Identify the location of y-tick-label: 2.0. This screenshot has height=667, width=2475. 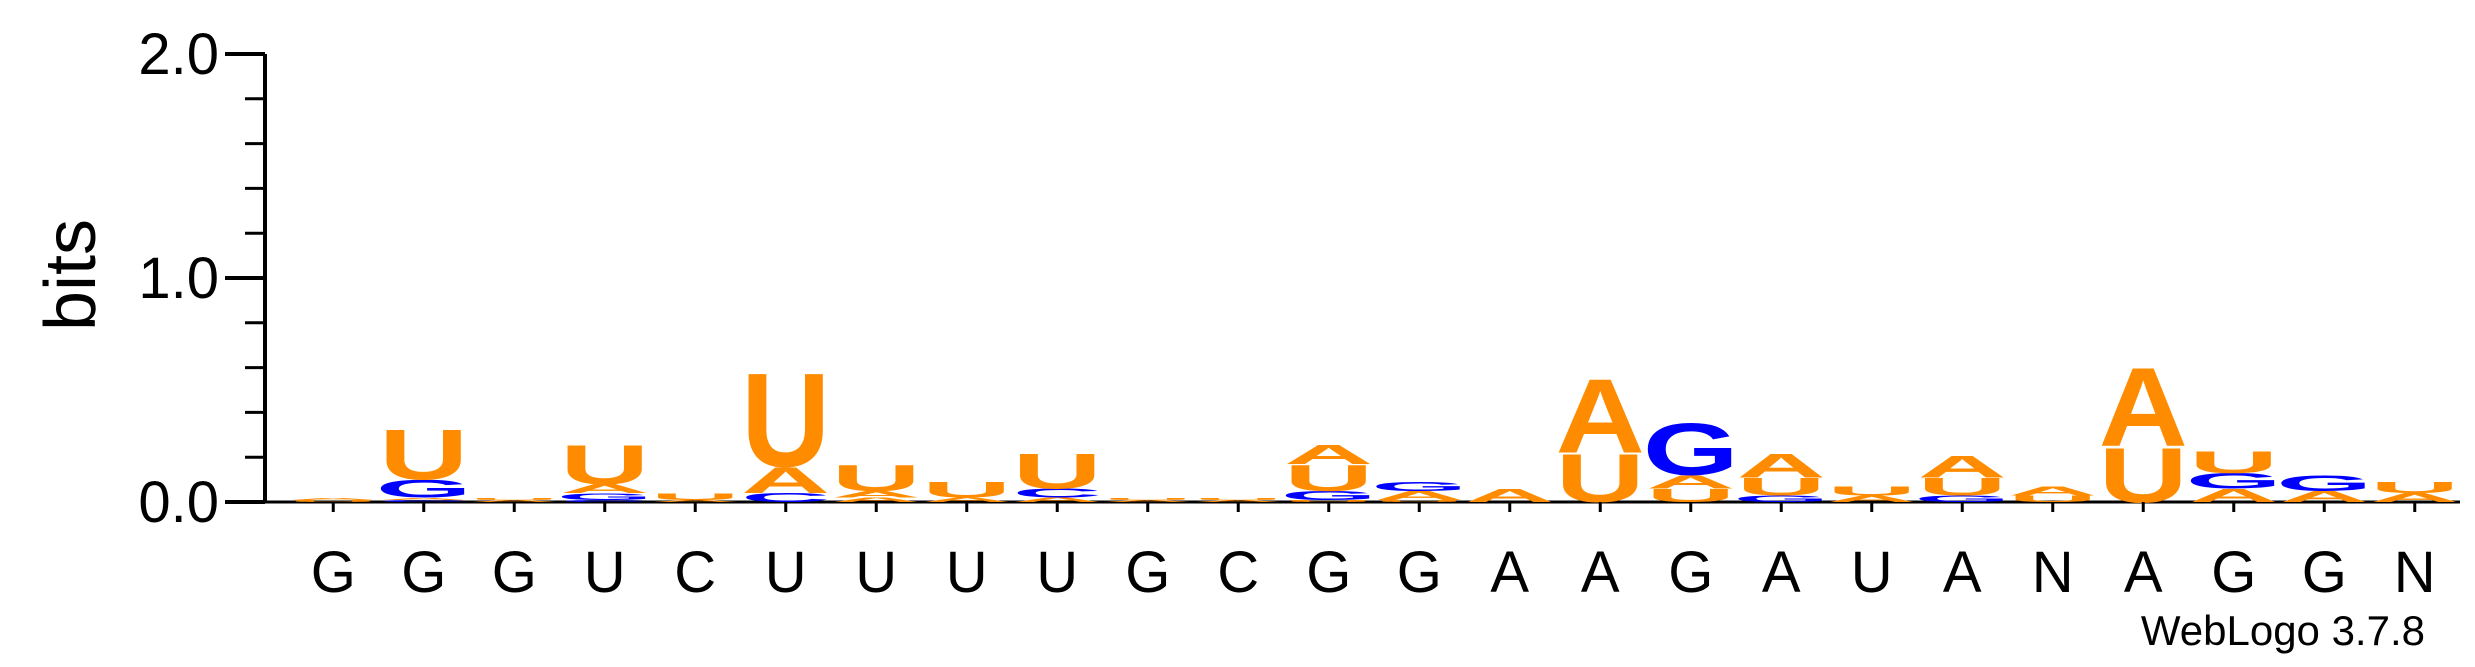
(178, 54).